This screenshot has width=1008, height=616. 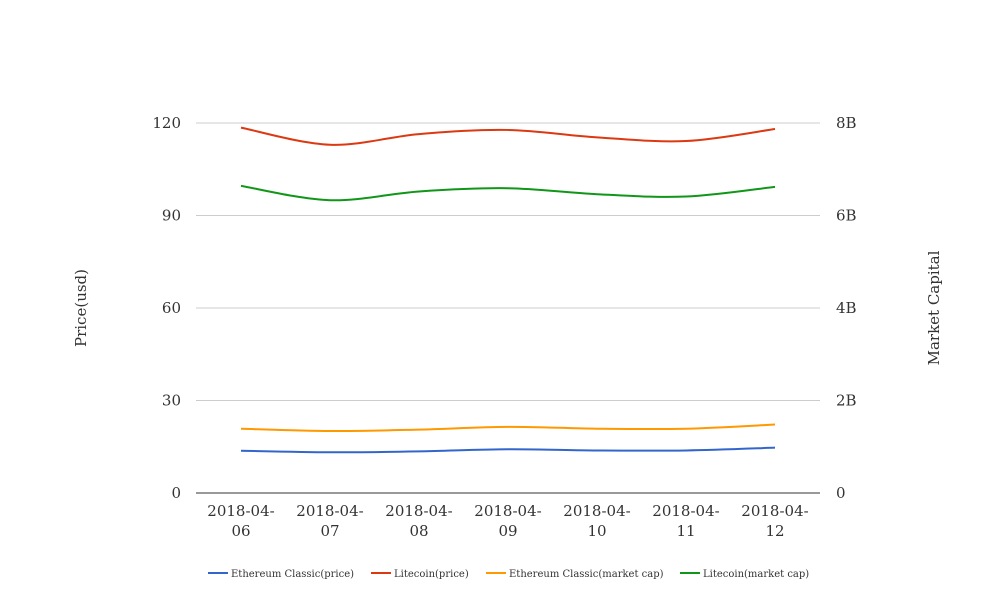 I want to click on left-tick-label: 120, so click(x=166, y=123).